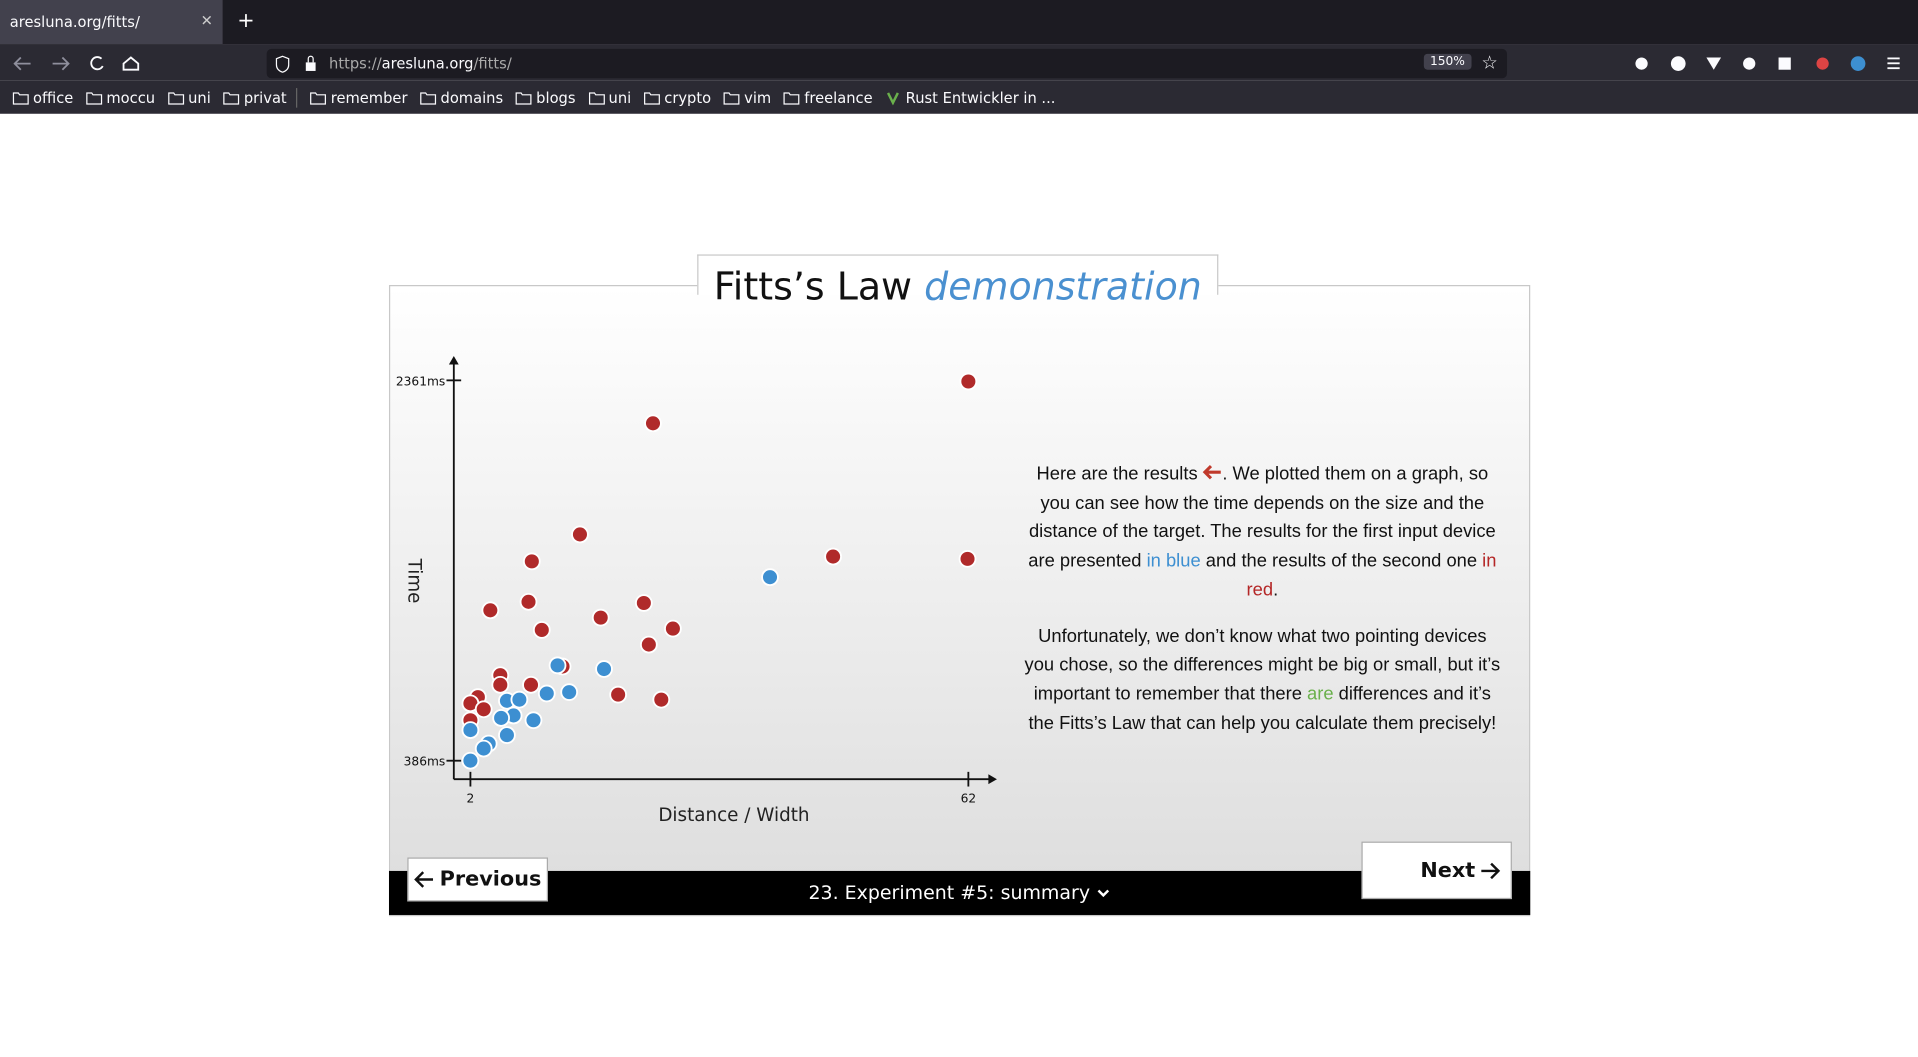  Describe the element at coordinates (992, 779) in the screenshot. I see `x-arrow` at that location.